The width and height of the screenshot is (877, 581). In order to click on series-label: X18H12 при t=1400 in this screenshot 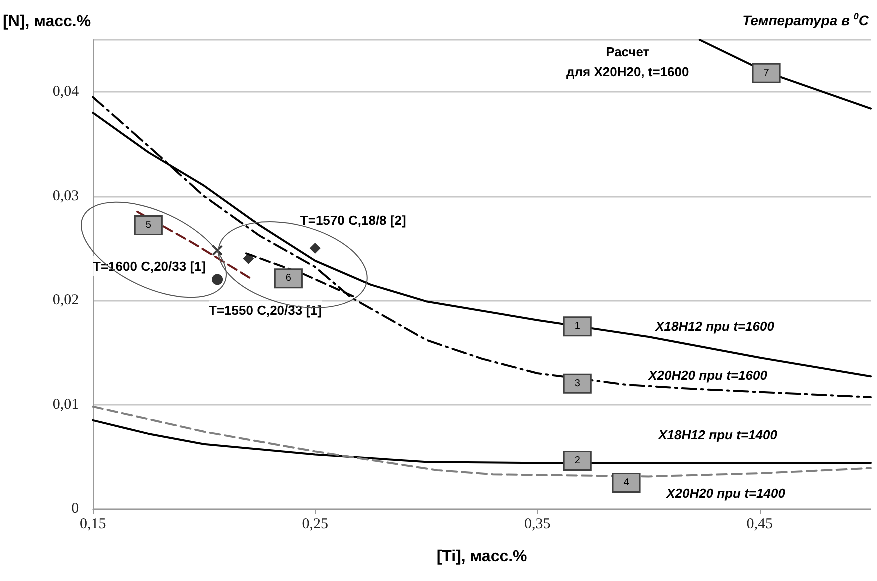, I will do `click(718, 435)`.